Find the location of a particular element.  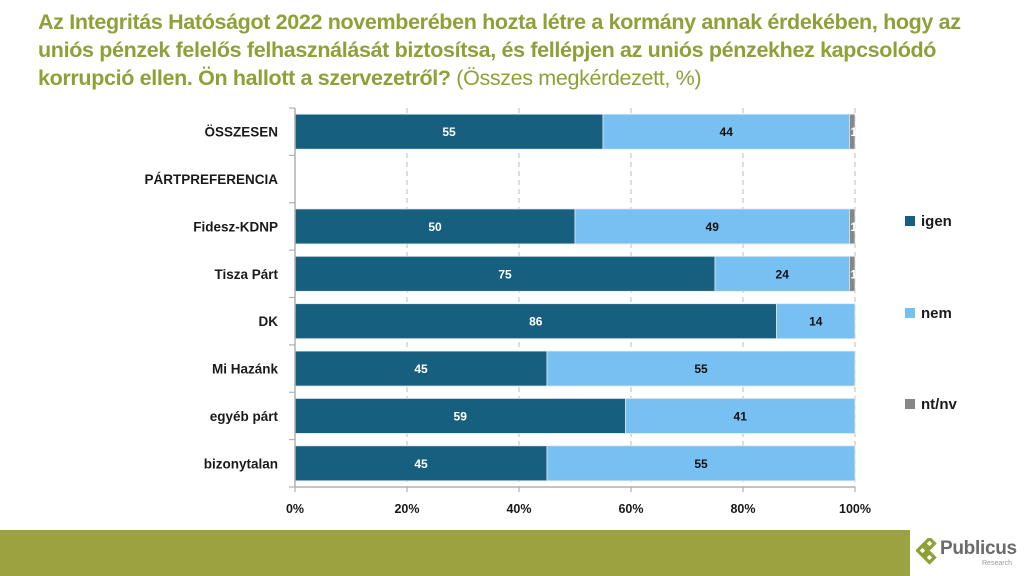

data-label: 59 is located at coordinates (461, 416).